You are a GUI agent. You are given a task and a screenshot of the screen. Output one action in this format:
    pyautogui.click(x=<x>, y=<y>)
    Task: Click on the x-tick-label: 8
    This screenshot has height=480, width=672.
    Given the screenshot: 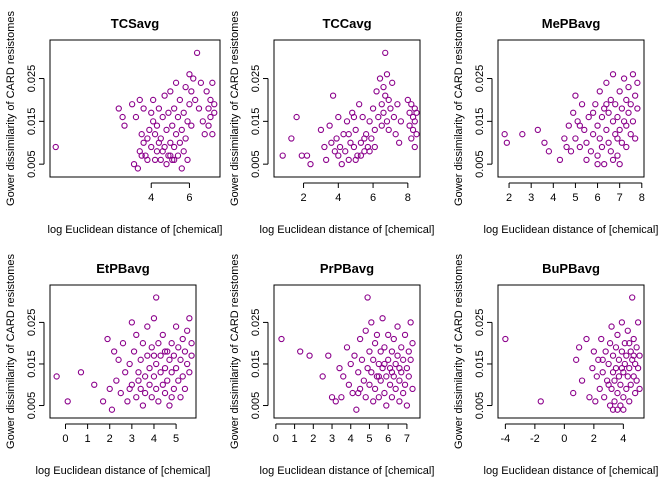 What is the action you would take?
    pyautogui.click(x=642, y=198)
    